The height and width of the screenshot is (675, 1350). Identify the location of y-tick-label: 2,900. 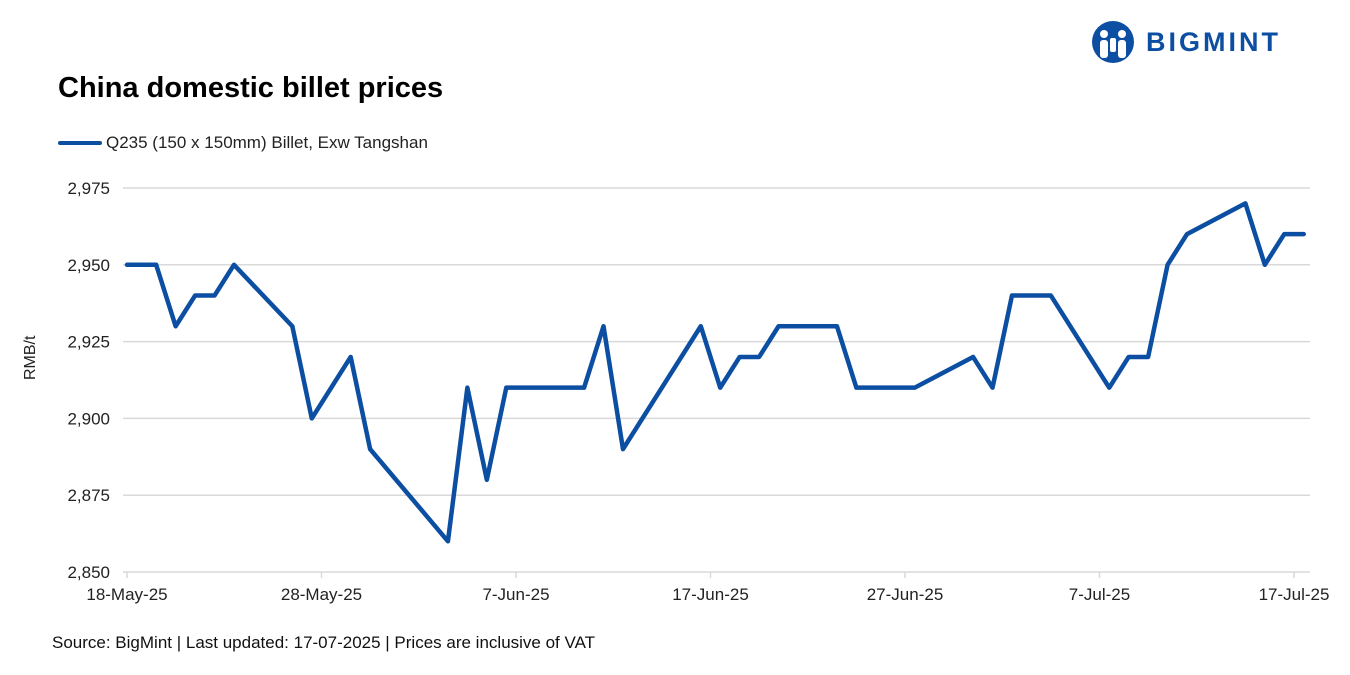
(88, 418).